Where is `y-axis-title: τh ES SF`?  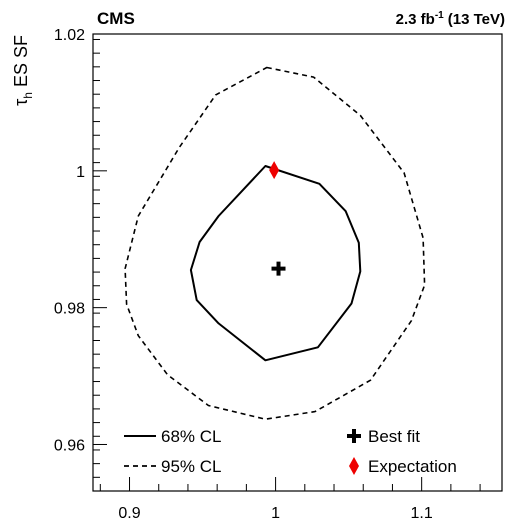 y-axis-title: τh ES SF is located at coordinates (23, 70).